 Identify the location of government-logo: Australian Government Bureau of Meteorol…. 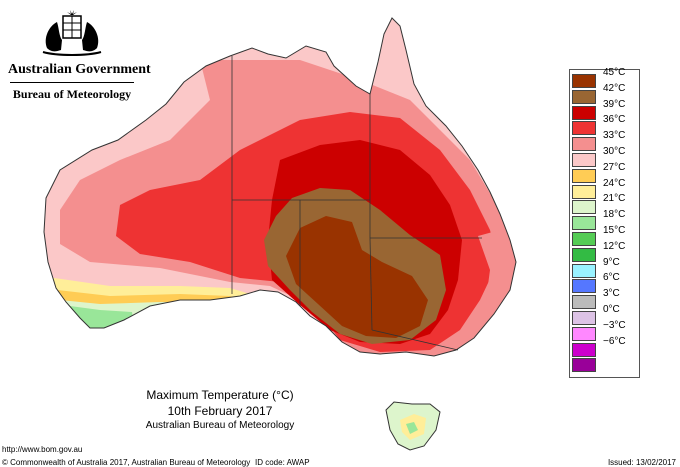
(79, 55).